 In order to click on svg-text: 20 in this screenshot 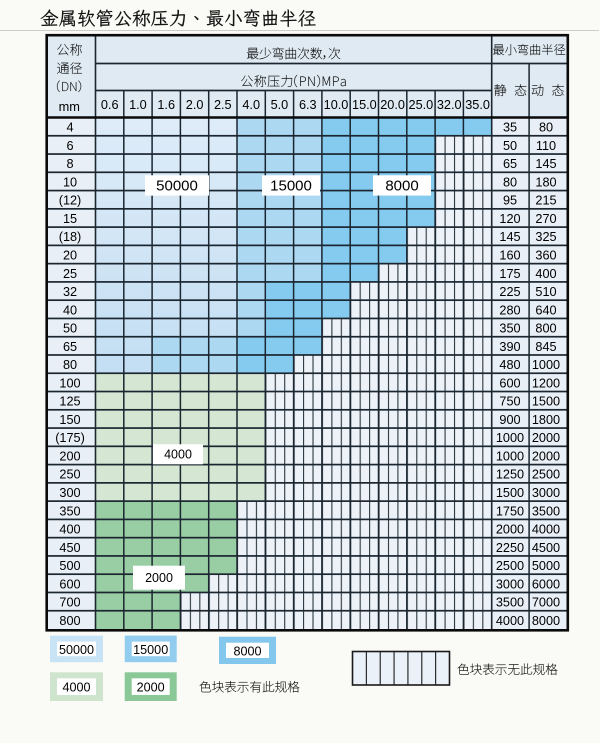, I will do `click(70, 256)`.